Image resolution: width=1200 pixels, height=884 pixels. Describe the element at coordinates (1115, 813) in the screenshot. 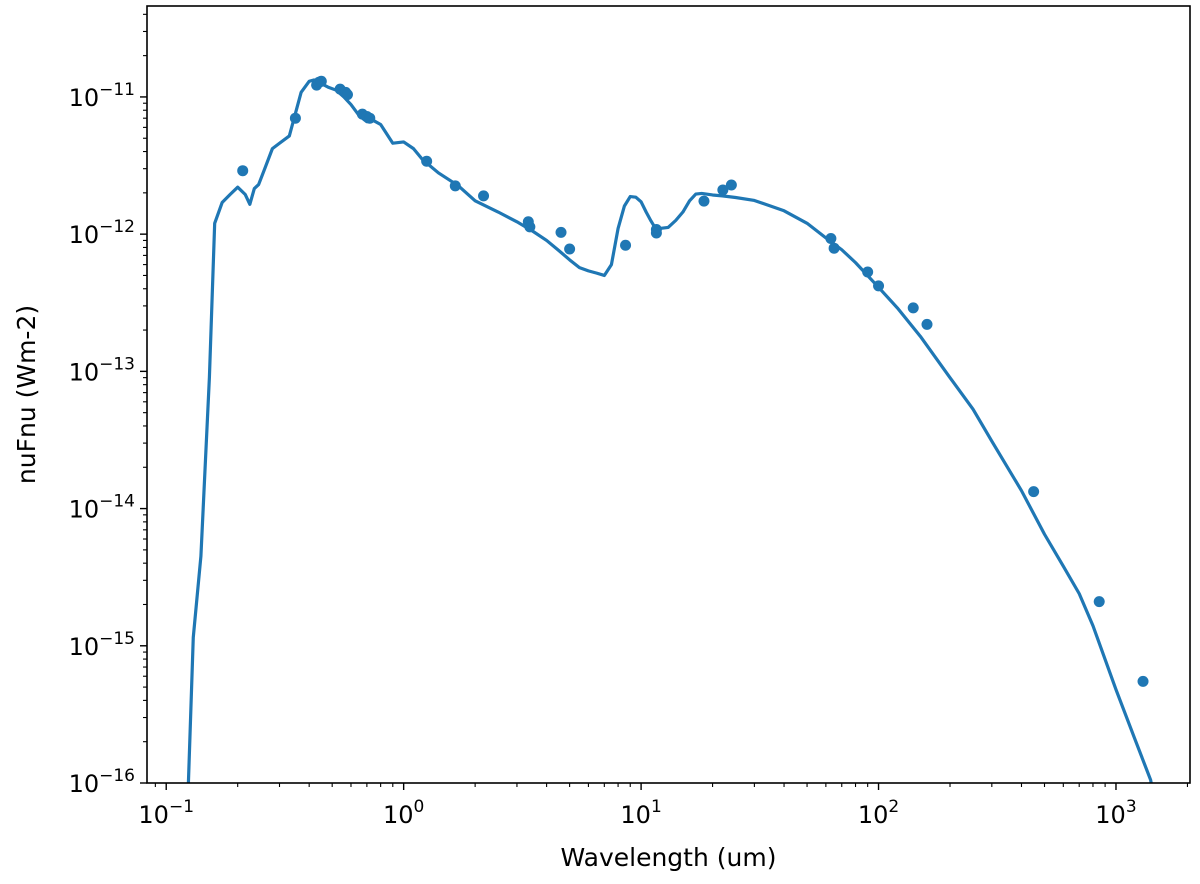

I see `x-tick-label: 10³` at that location.